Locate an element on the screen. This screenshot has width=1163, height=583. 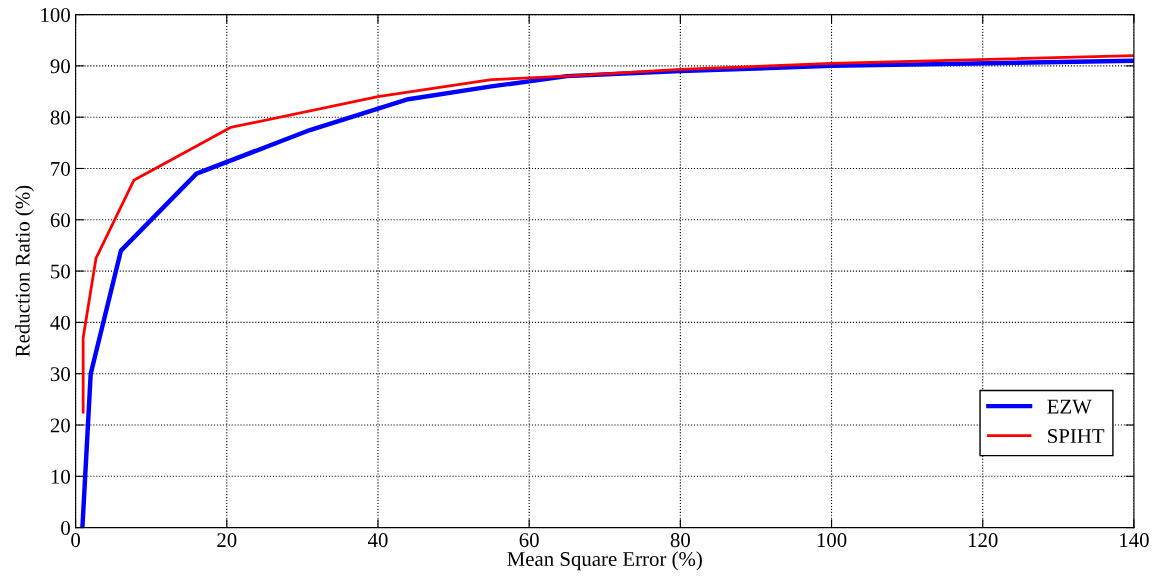
x-tick-label: 60 is located at coordinates (529, 540).